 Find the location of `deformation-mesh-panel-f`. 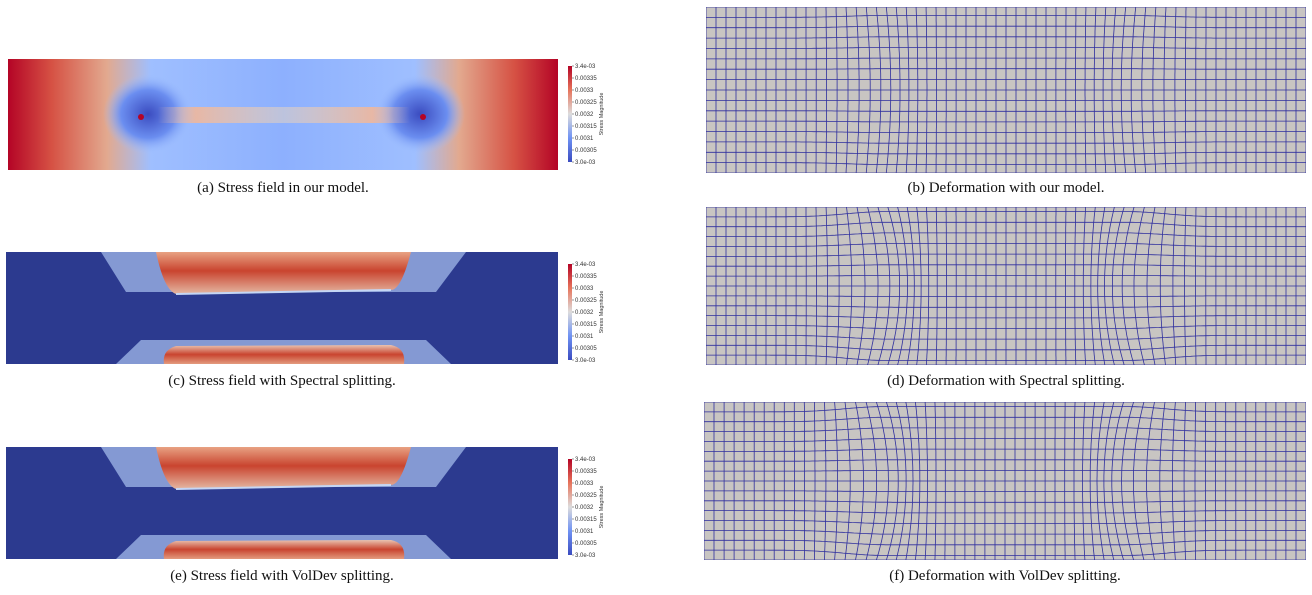

deformation-mesh-panel-f is located at coordinates (1005, 481).